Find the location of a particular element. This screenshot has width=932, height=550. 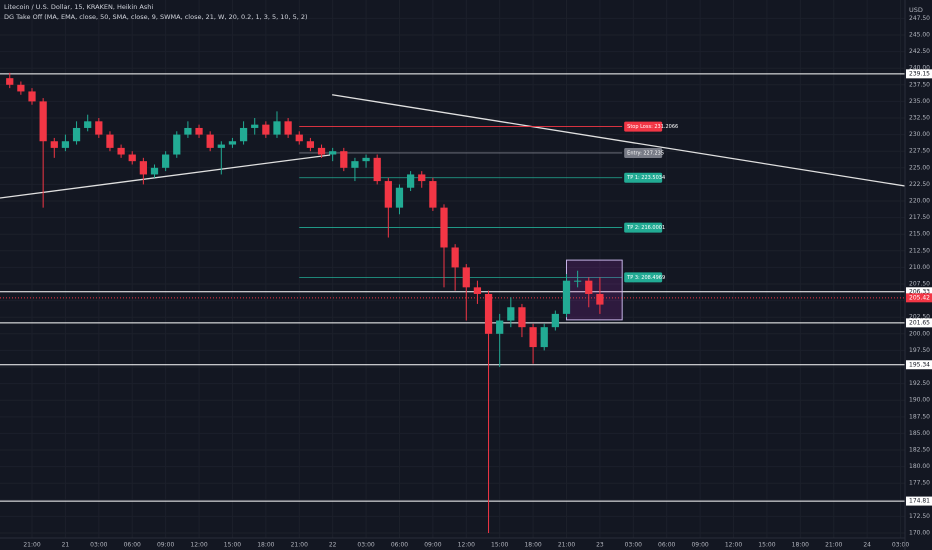

level-label: 174.81 is located at coordinates (919, 501).